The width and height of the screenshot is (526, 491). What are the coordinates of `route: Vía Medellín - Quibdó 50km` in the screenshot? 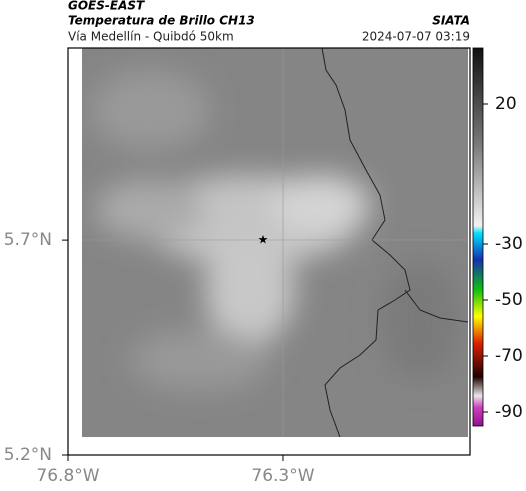 It's located at (151, 37).